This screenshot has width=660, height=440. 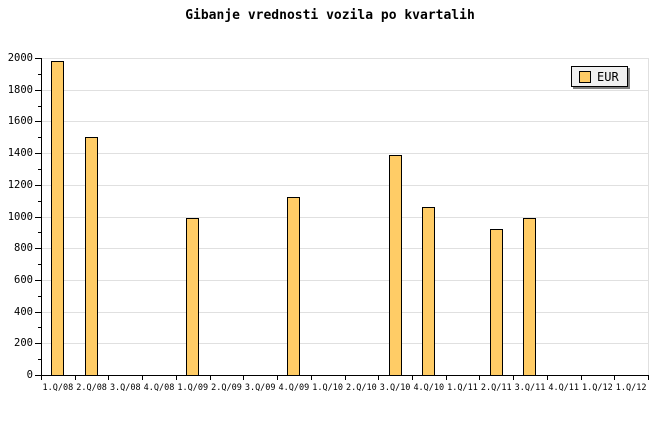 I want to click on y-axis-tick-label: 1800, so click(x=20, y=90).